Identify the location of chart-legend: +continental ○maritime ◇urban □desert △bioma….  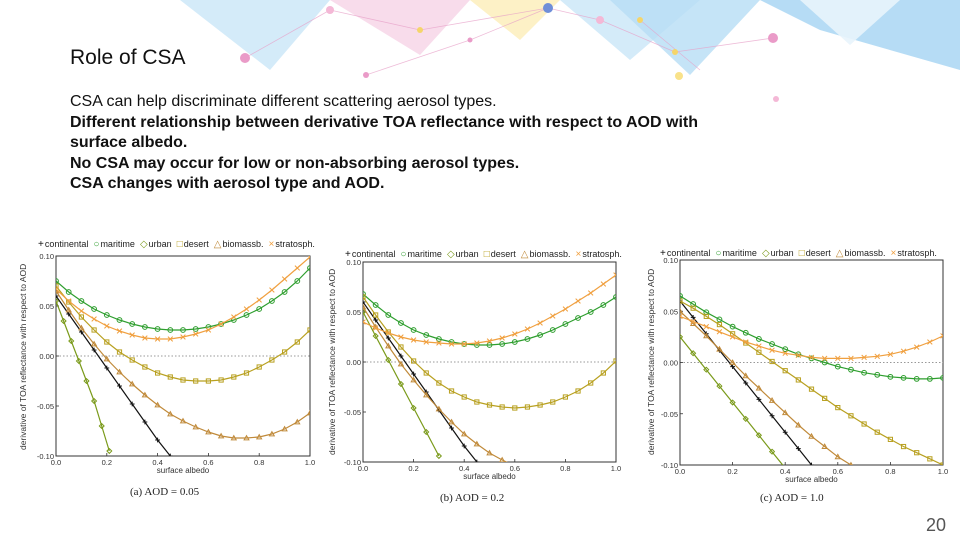
(801, 253).